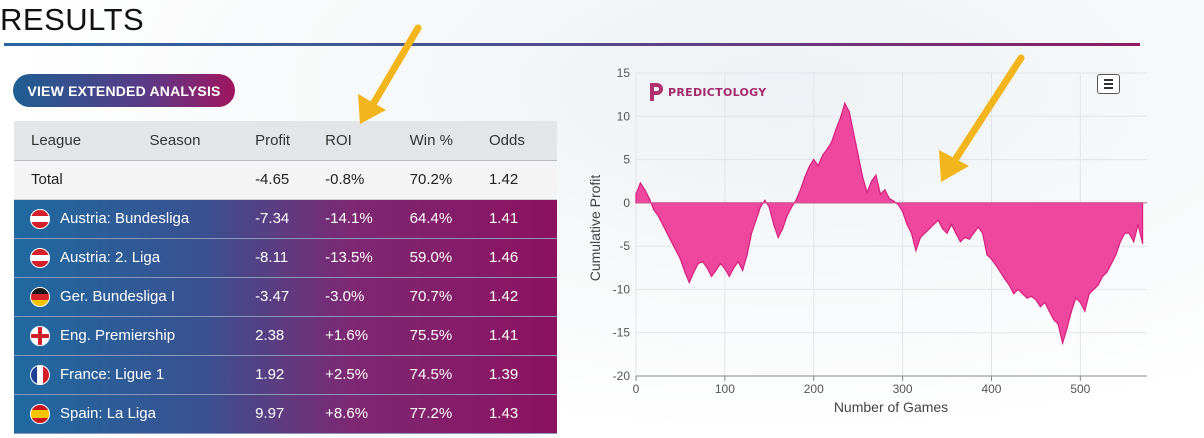 Image resolution: width=1204 pixels, height=438 pixels. Describe the element at coordinates (112, 374) in the screenshot. I see `league-name: France: Ligue 1` at that location.